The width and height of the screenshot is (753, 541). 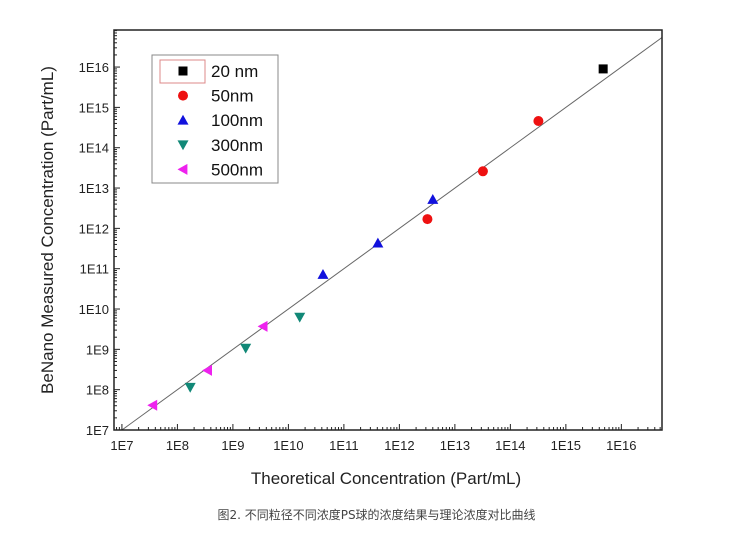 What do you see at coordinates (121, 445) in the screenshot?
I see `x-tick-label: 1E7` at bounding box center [121, 445].